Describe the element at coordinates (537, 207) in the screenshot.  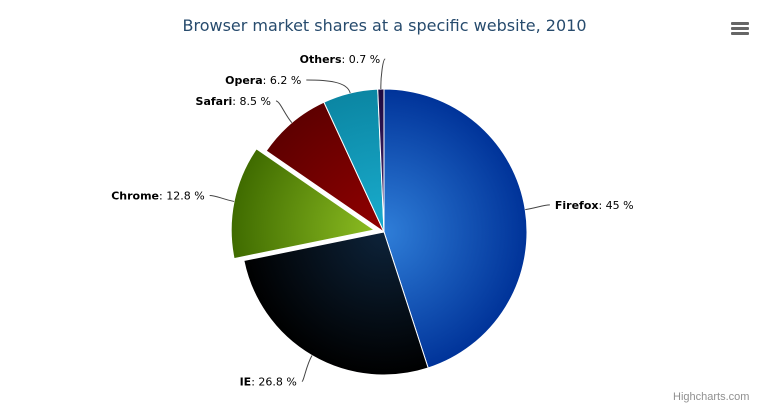
I see `connector-firefox` at that location.